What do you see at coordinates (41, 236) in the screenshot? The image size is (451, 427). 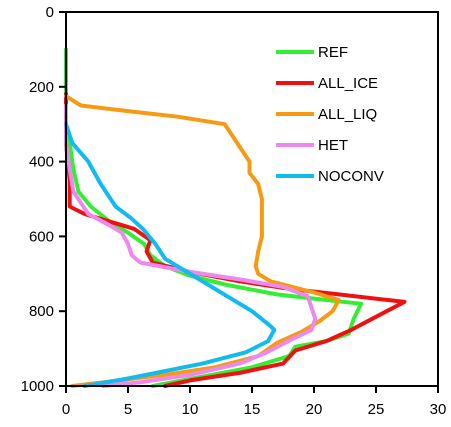 I see `y-tick-label: 600` at bounding box center [41, 236].